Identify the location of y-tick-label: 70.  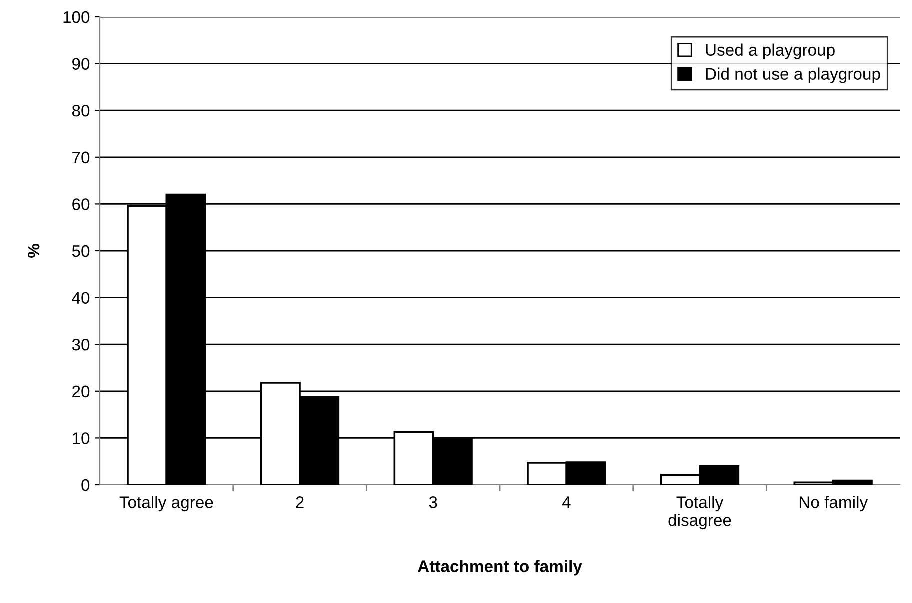
(81, 158).